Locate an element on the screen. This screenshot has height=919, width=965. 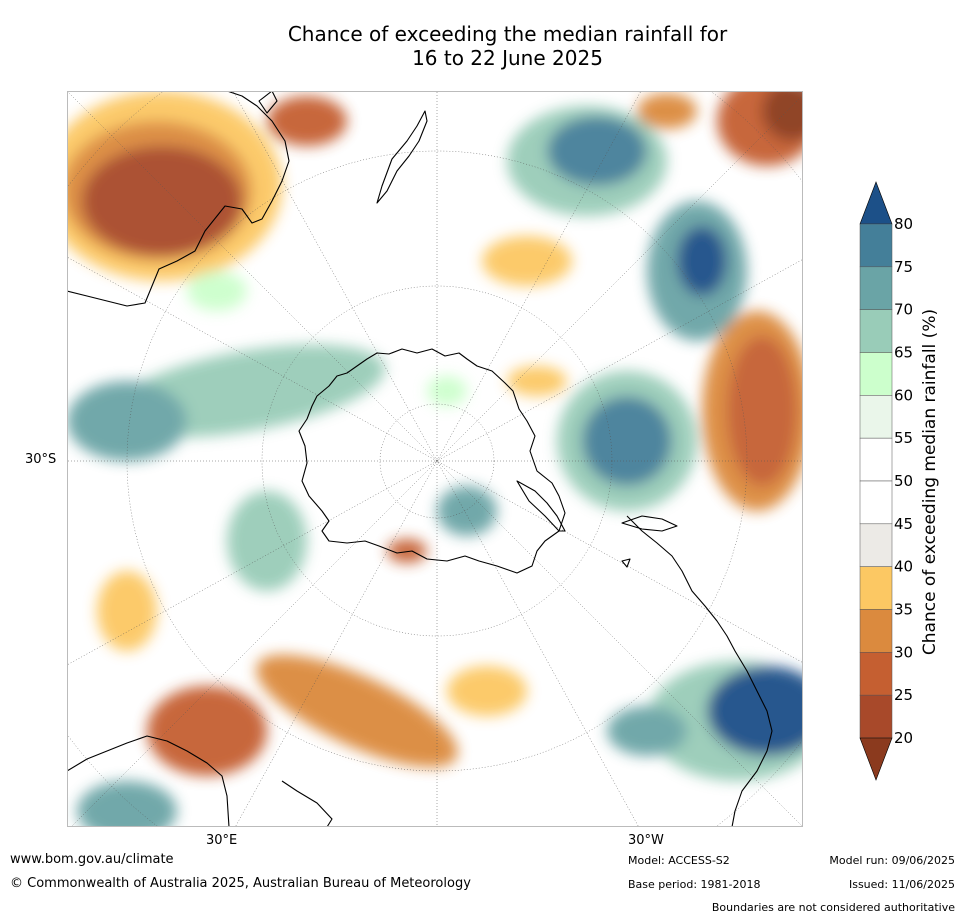
colorbar-tick-label: 20 is located at coordinates (903, 738).